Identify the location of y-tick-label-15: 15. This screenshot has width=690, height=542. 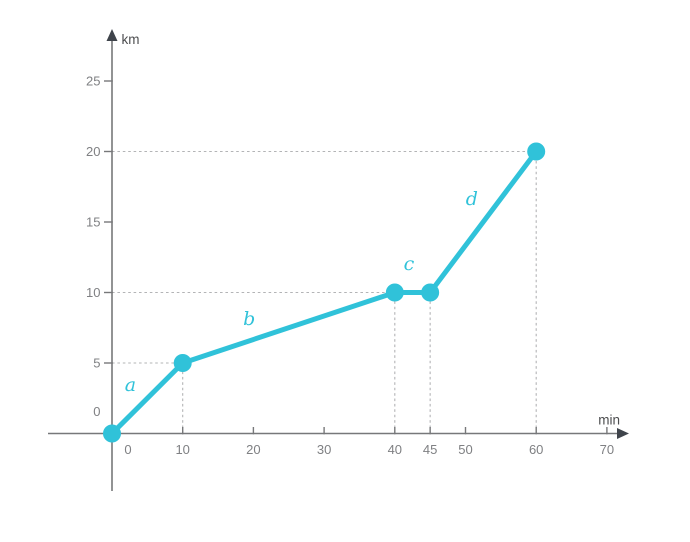
(93, 222).